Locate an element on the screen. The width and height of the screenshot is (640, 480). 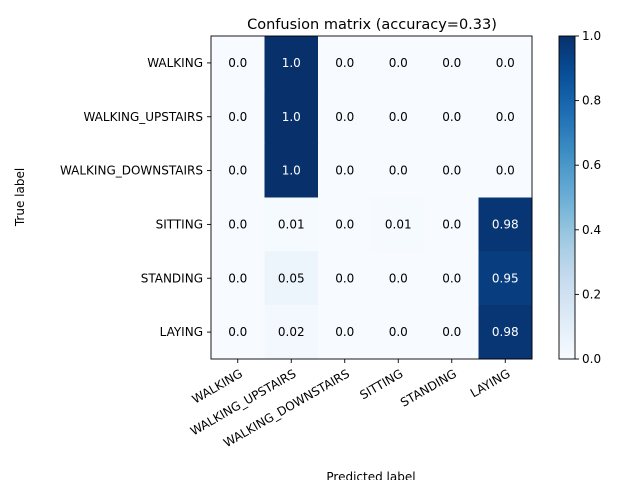
y-tick-label: SITTING is located at coordinates (179, 224).